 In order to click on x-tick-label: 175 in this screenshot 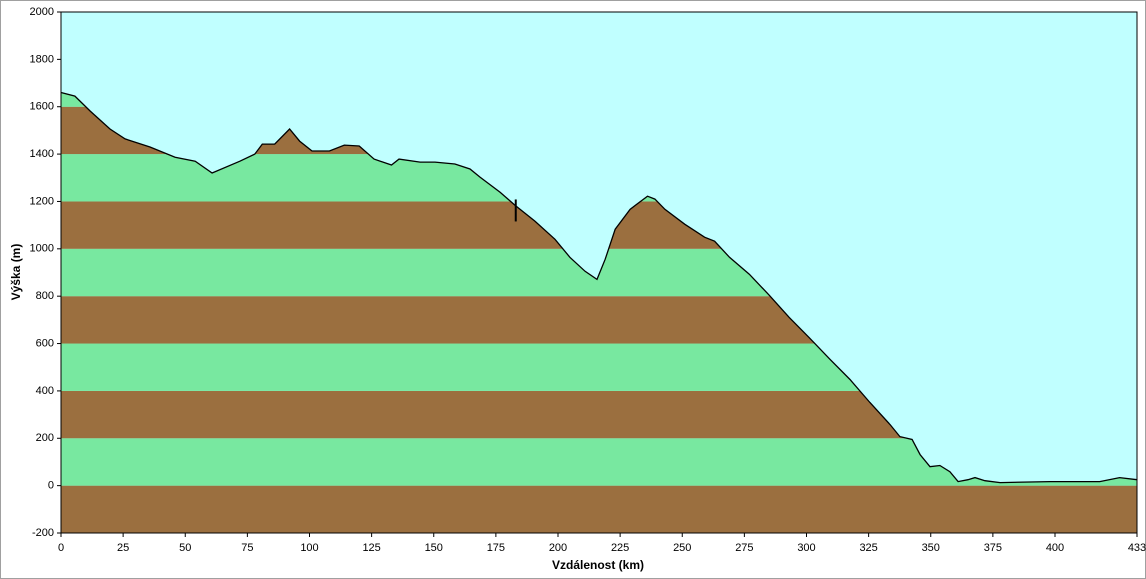, I will do `click(496, 548)`.